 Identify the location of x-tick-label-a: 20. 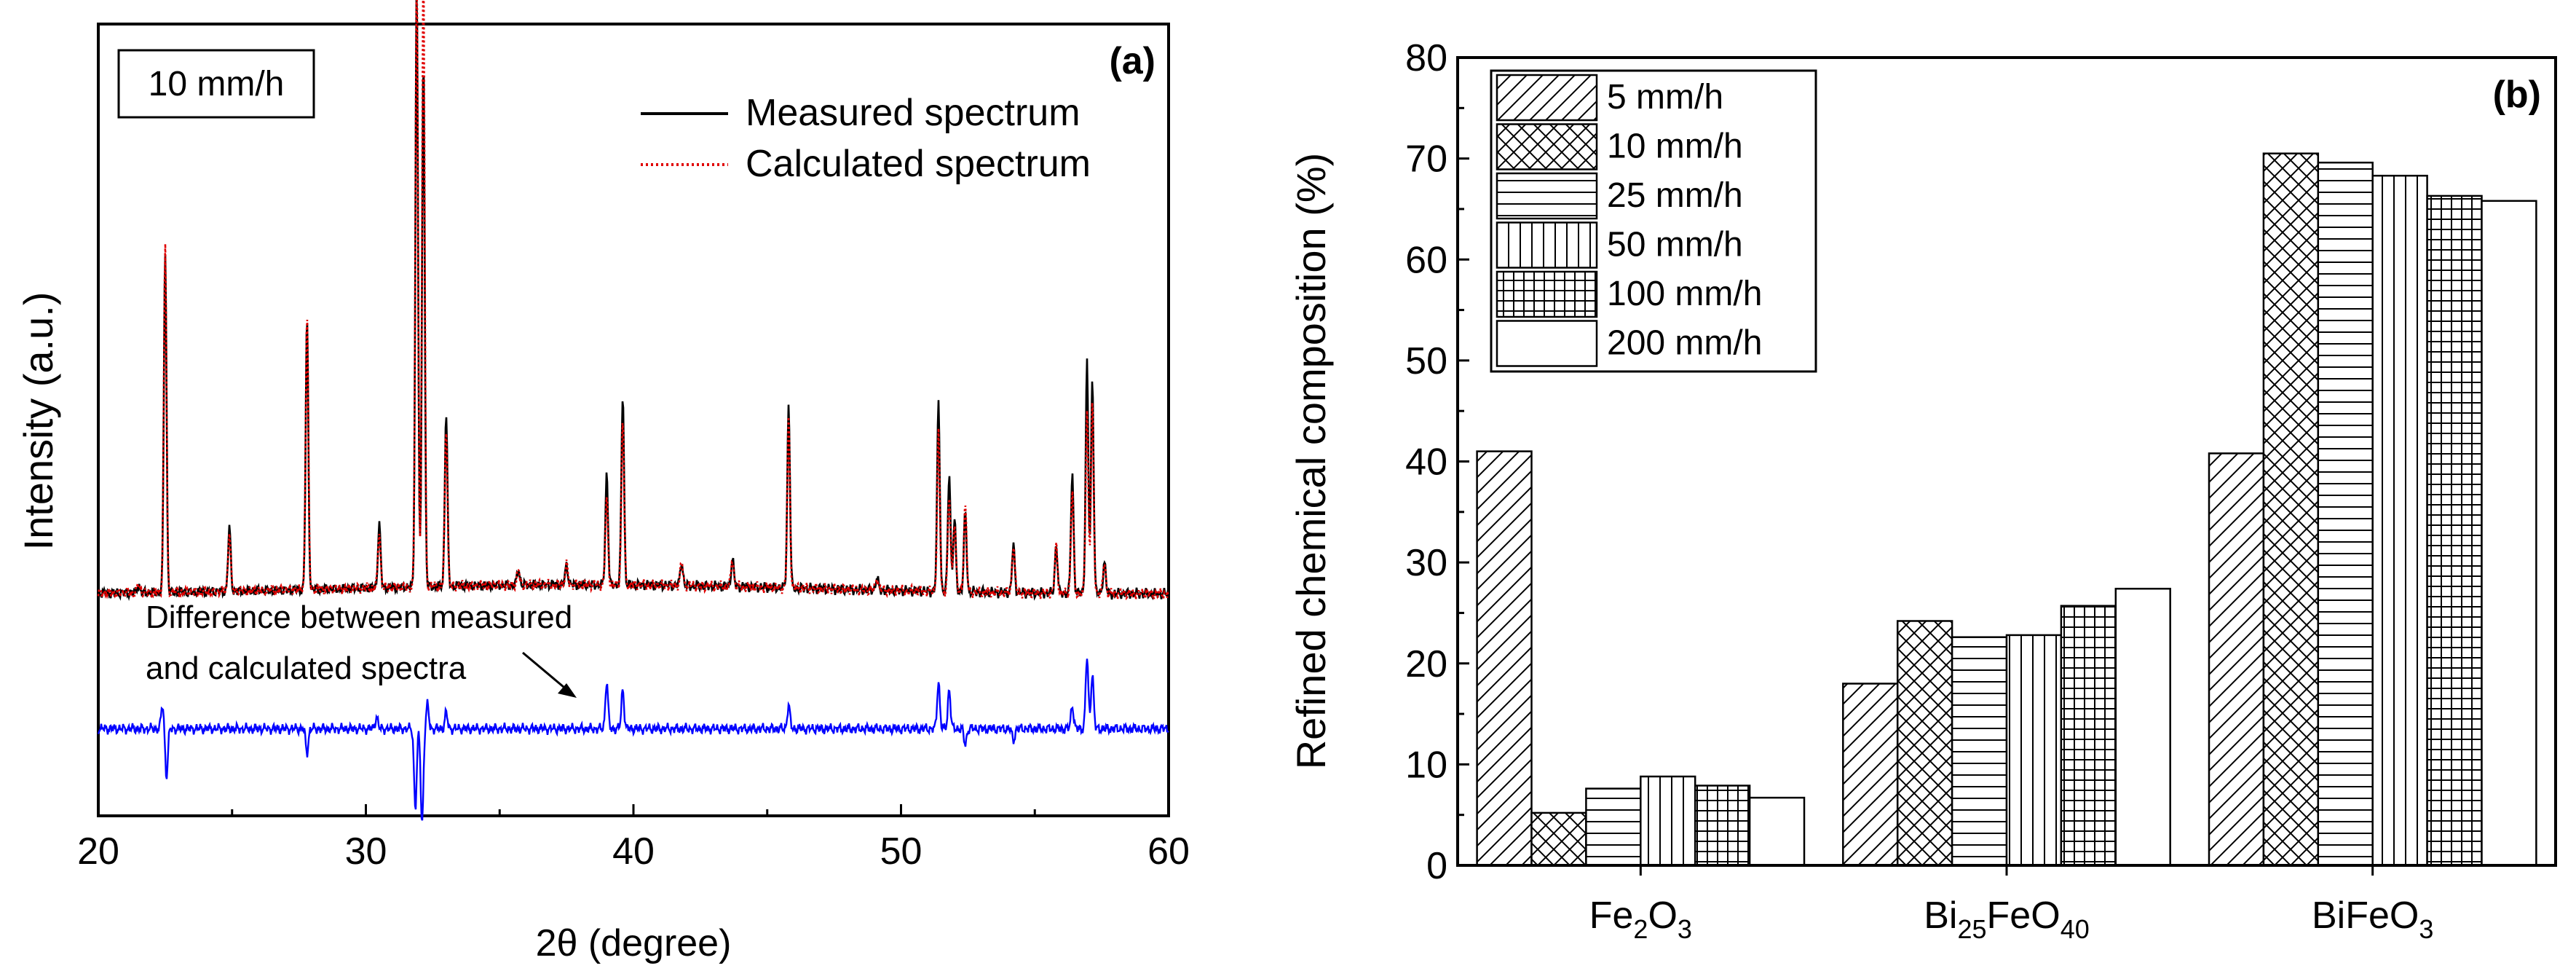
(98, 851).